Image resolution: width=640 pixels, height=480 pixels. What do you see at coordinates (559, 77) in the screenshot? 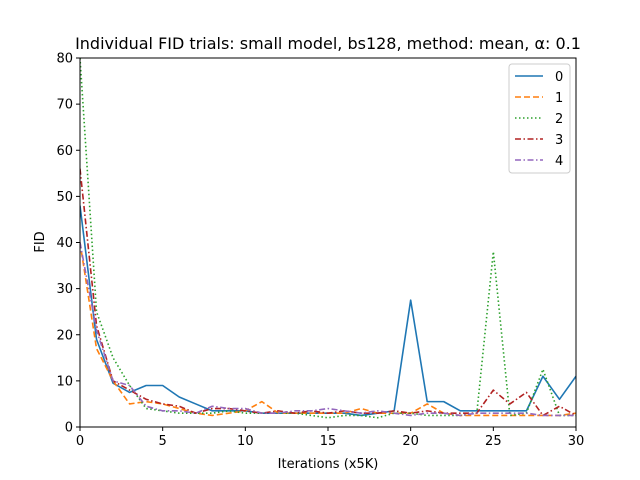
I see `legend-label-0: 0` at bounding box center [559, 77].